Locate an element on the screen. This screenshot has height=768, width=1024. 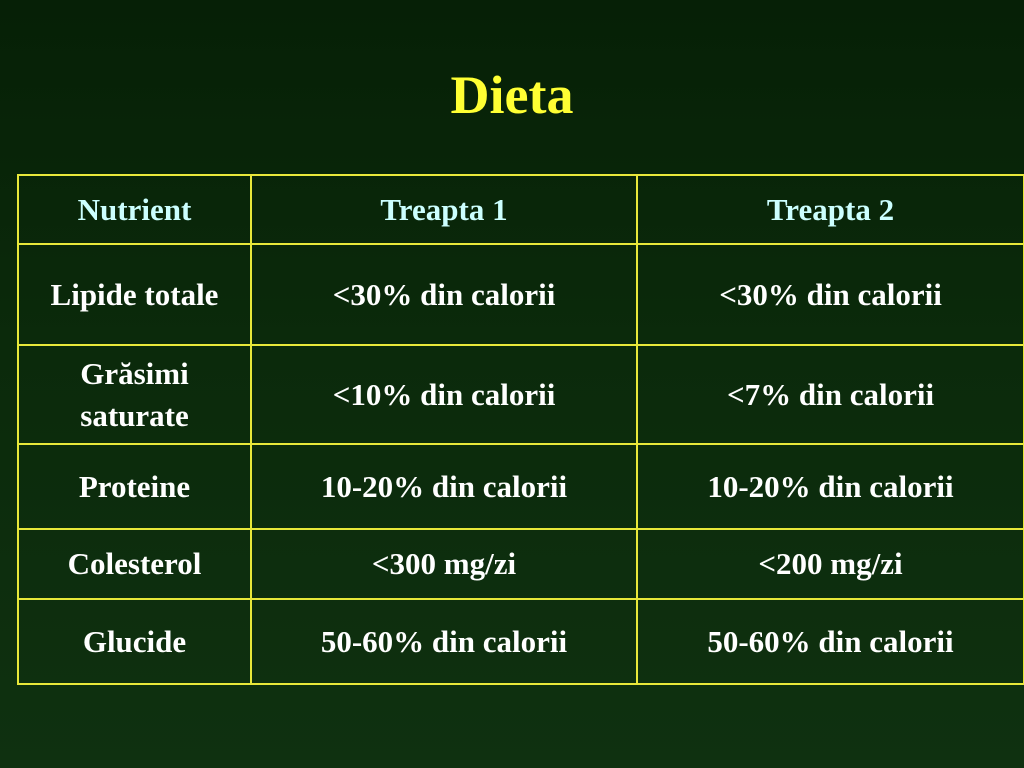
treapta-2-cell: <200 mg/zi is located at coordinates (830, 564).